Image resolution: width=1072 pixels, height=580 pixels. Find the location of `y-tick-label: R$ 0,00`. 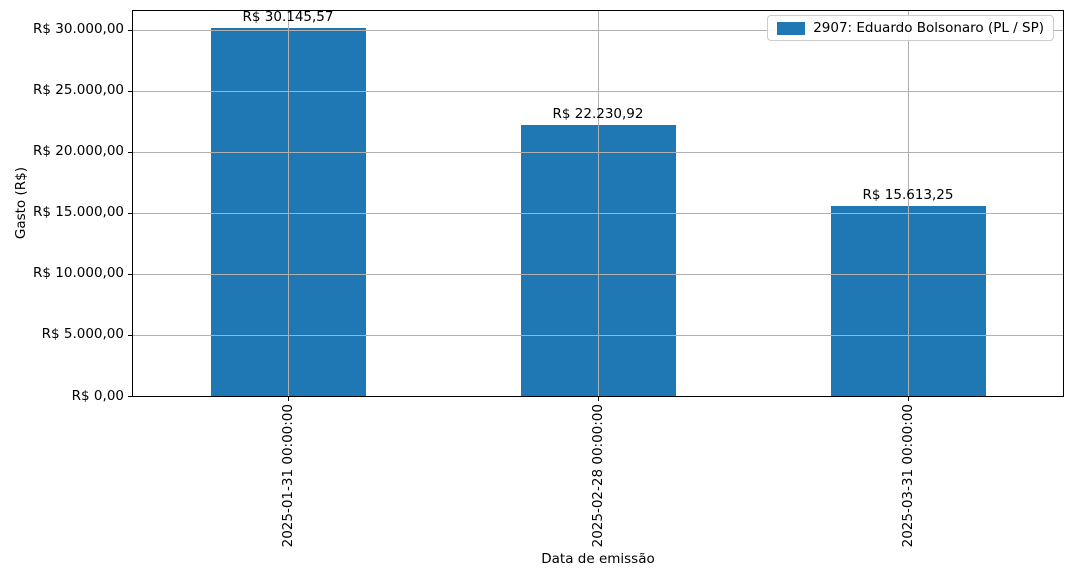

y-tick-label: R$ 0,00 is located at coordinates (97, 395).